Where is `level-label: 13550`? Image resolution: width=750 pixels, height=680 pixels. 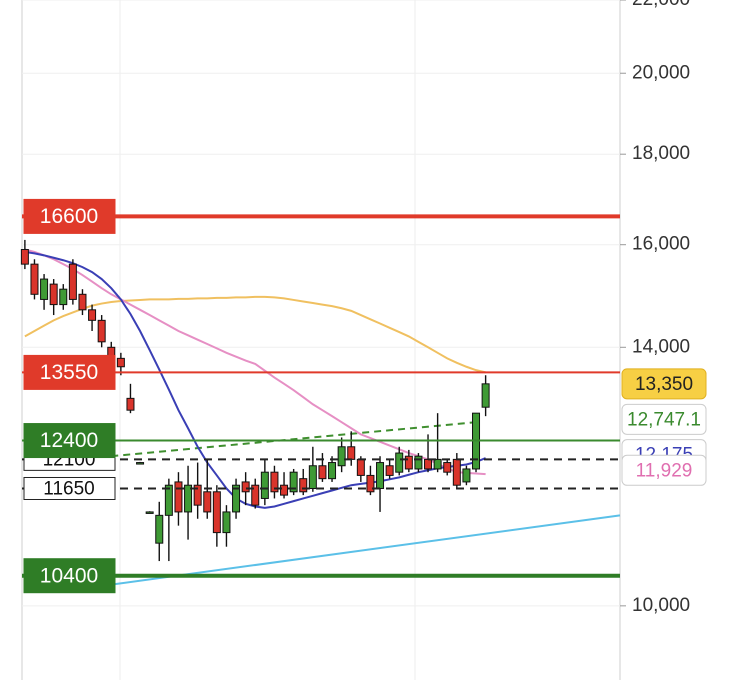
level-label: 13550 is located at coordinates (69, 372).